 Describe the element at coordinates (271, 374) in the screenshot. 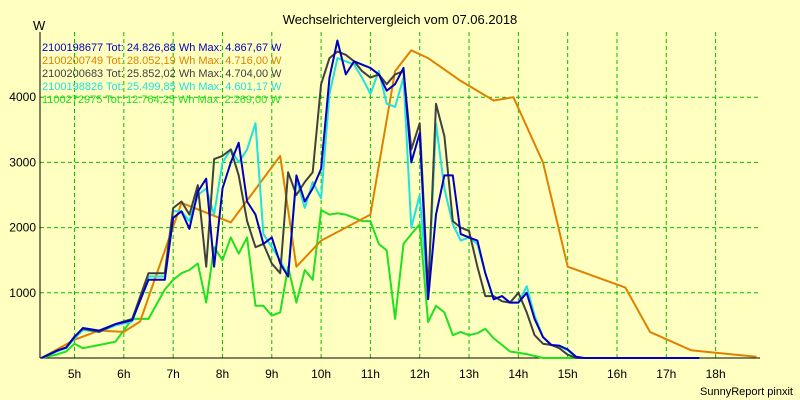

I see `x-tick-label: 9h` at that location.